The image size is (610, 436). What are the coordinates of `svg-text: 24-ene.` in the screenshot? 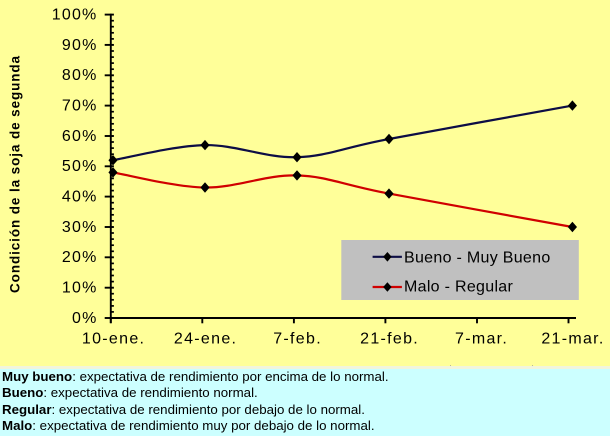 It's located at (205, 339).